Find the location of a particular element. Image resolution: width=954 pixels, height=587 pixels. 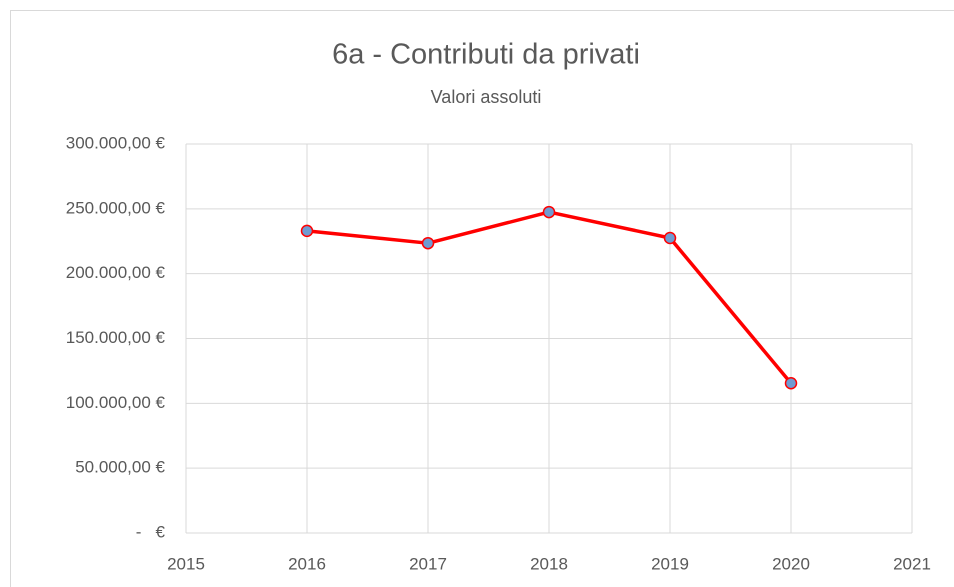

y-tick-label: 150.000,00 € is located at coordinates (116, 337).